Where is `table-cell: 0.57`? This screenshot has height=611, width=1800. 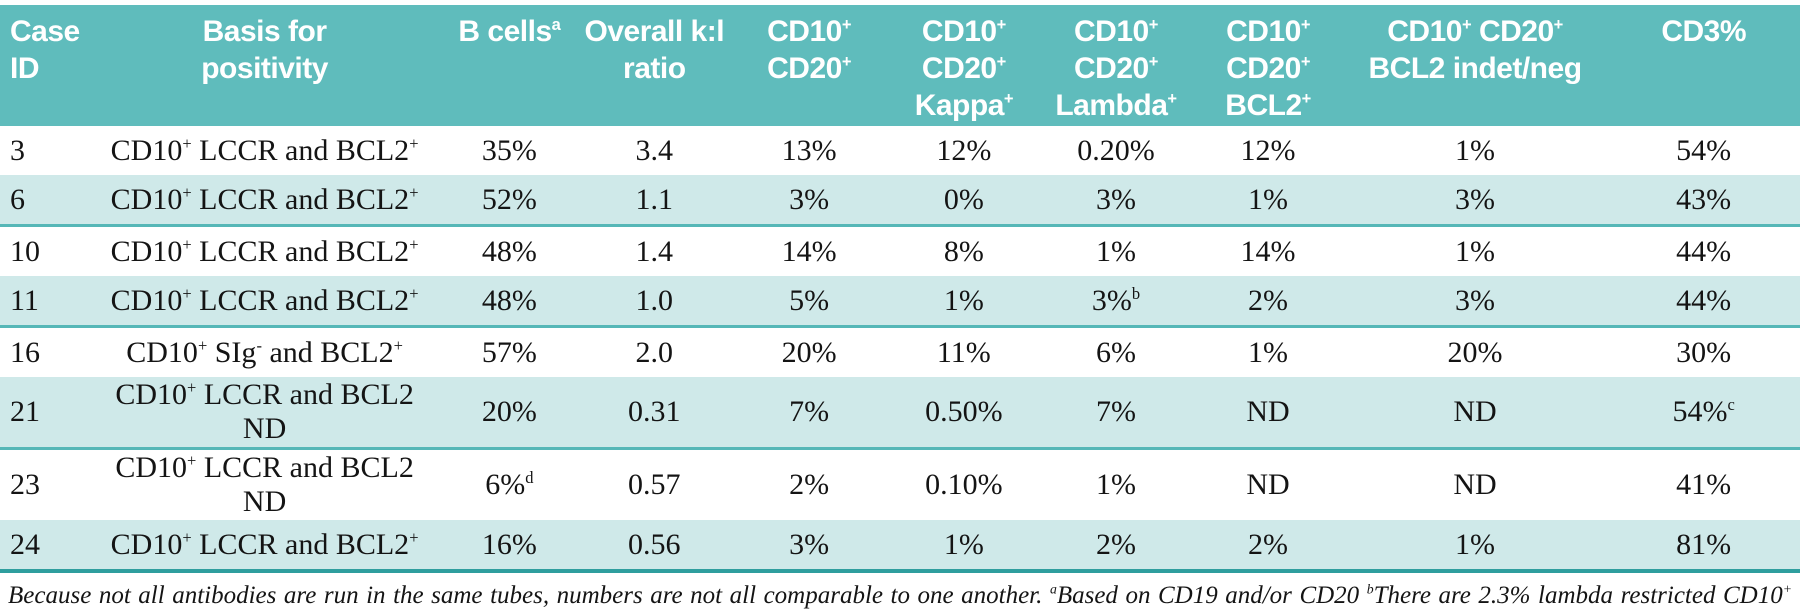
table-cell: 0.57 is located at coordinates (654, 484).